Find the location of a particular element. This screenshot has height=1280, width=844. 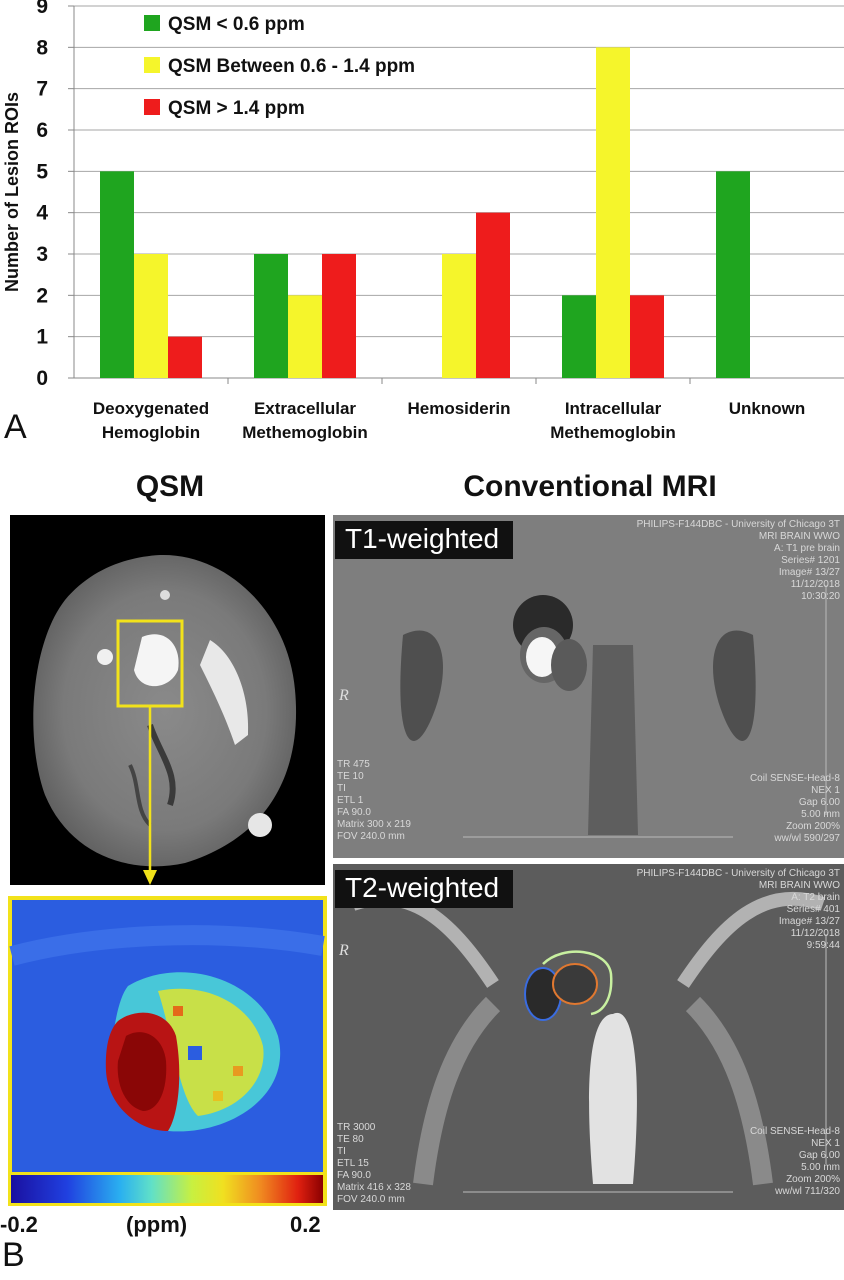

y-tick-label: 9 is located at coordinates (42, 9).